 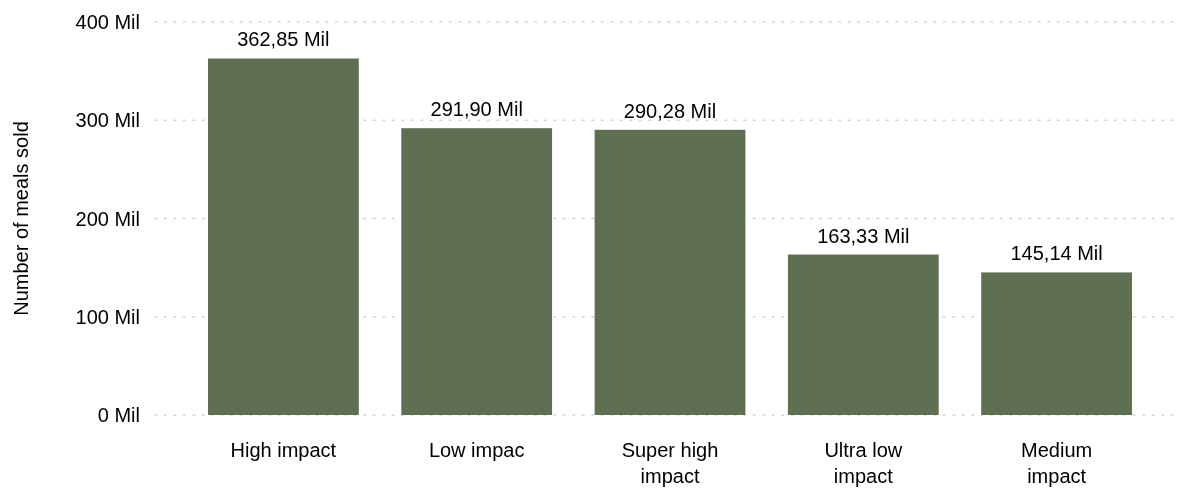 I want to click on y-axis-title: Number of meals sold, so click(x=21, y=218).